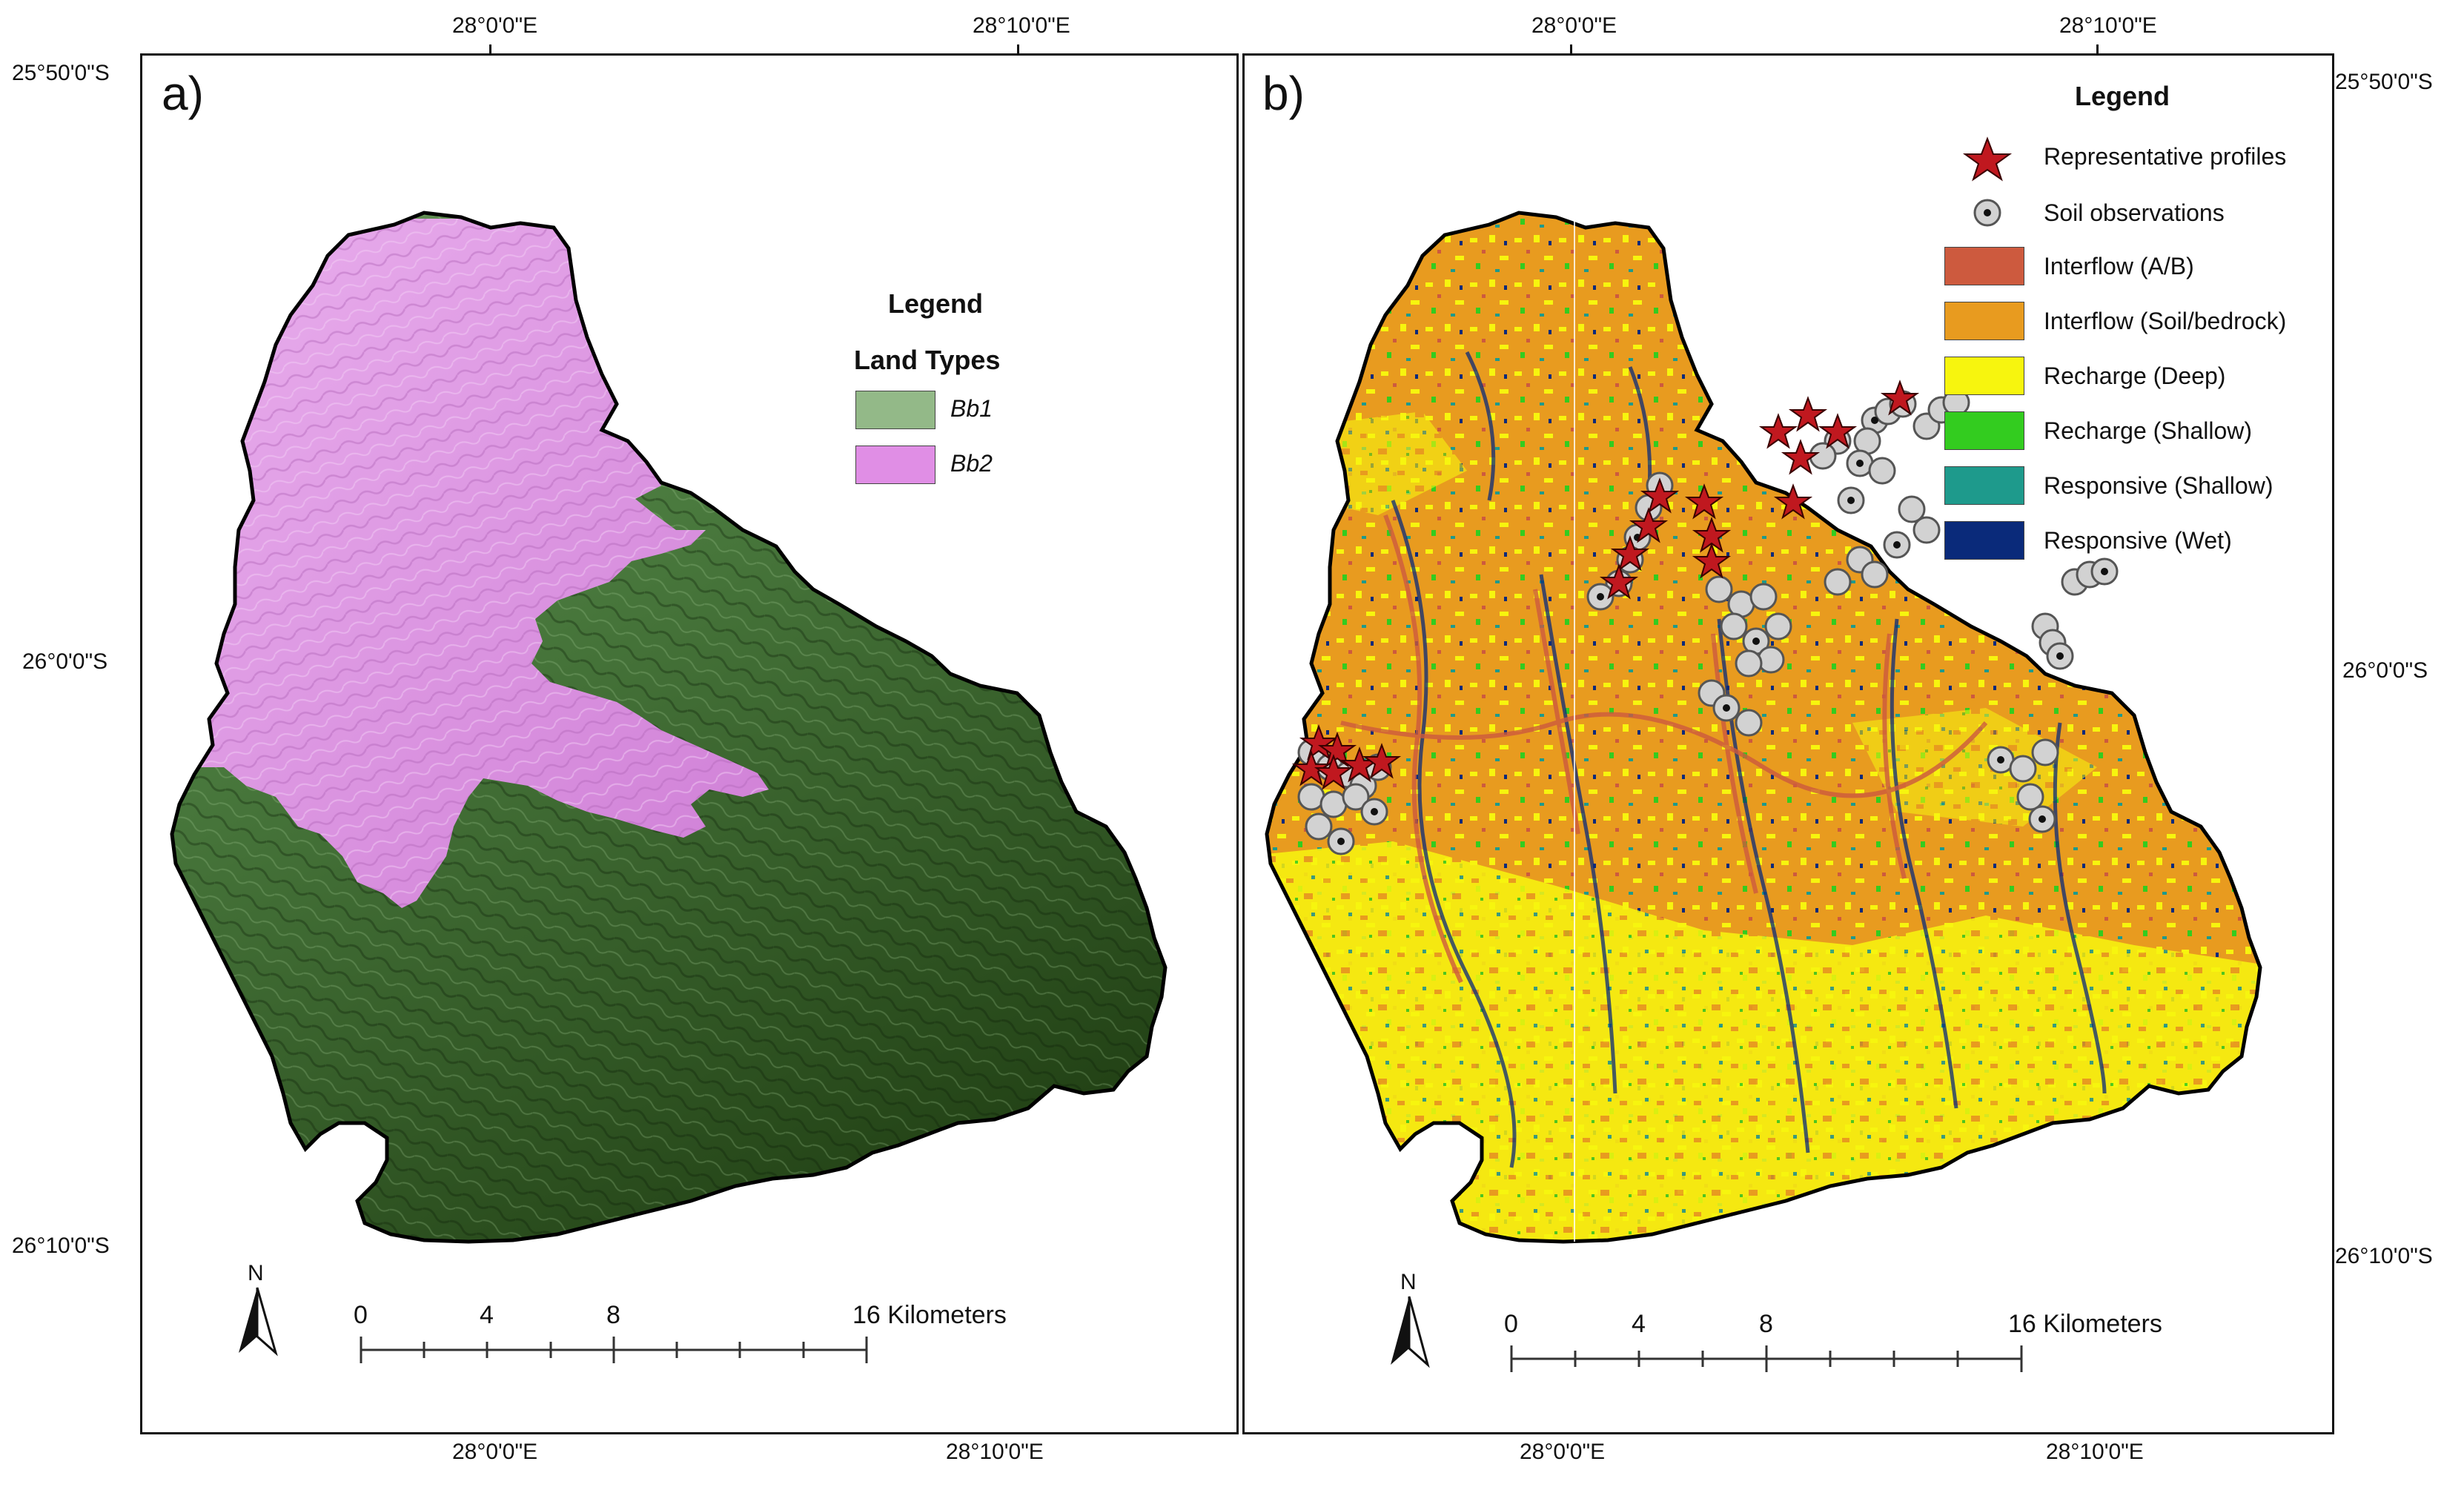 The image size is (2464, 1490). What do you see at coordinates (2085, 1324) in the screenshot?
I see `scale-label-16-b: 16 Kilometers` at bounding box center [2085, 1324].